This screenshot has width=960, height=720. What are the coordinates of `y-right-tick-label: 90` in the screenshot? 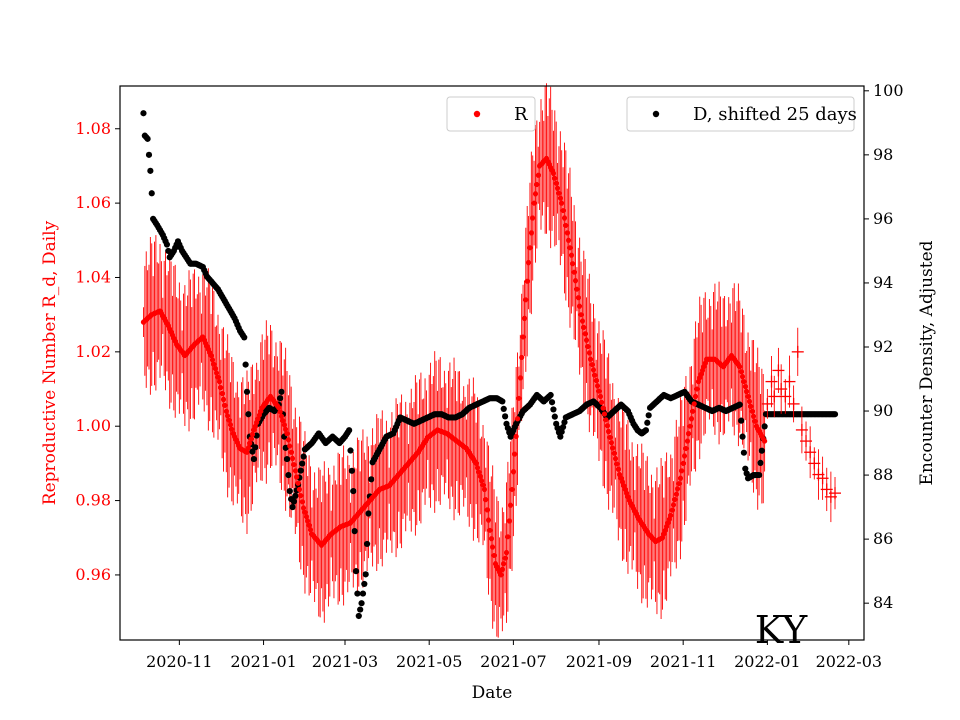 It's located at (883, 410).